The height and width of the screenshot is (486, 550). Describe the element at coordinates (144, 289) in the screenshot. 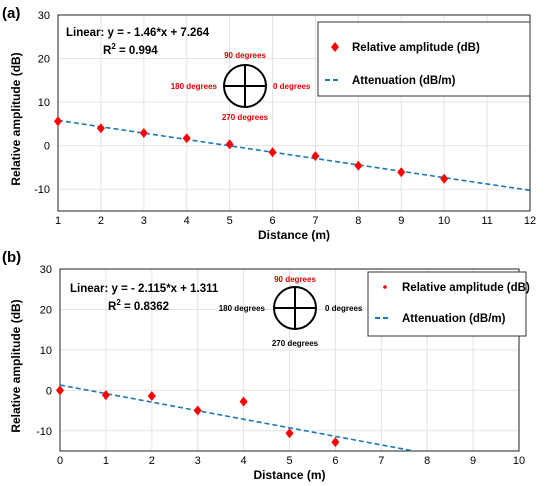

I see `fit-equation: Linear: y = - 2.115*x + 1.311` at that location.